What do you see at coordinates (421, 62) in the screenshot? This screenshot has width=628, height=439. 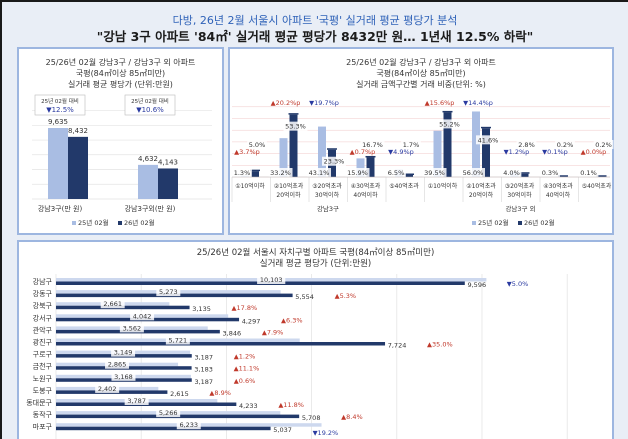 I see `chart2-title-1: 25/26년 02월 강남3구 / 강남3구 외 아파트` at bounding box center [421, 62].